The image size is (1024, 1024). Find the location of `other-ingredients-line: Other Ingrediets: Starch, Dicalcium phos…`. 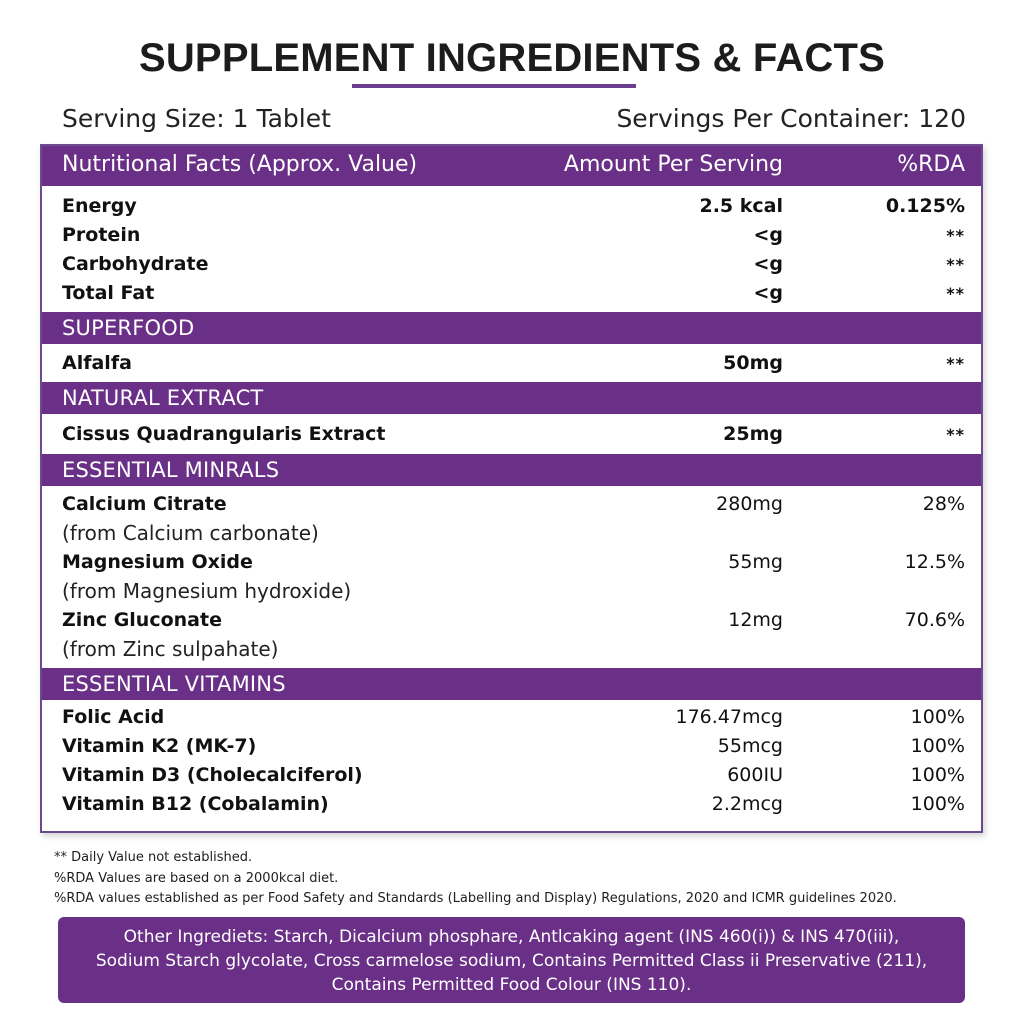

other-ingredients-line: Other Ingrediets: Starch, Dicalcium phos… is located at coordinates (511, 937).